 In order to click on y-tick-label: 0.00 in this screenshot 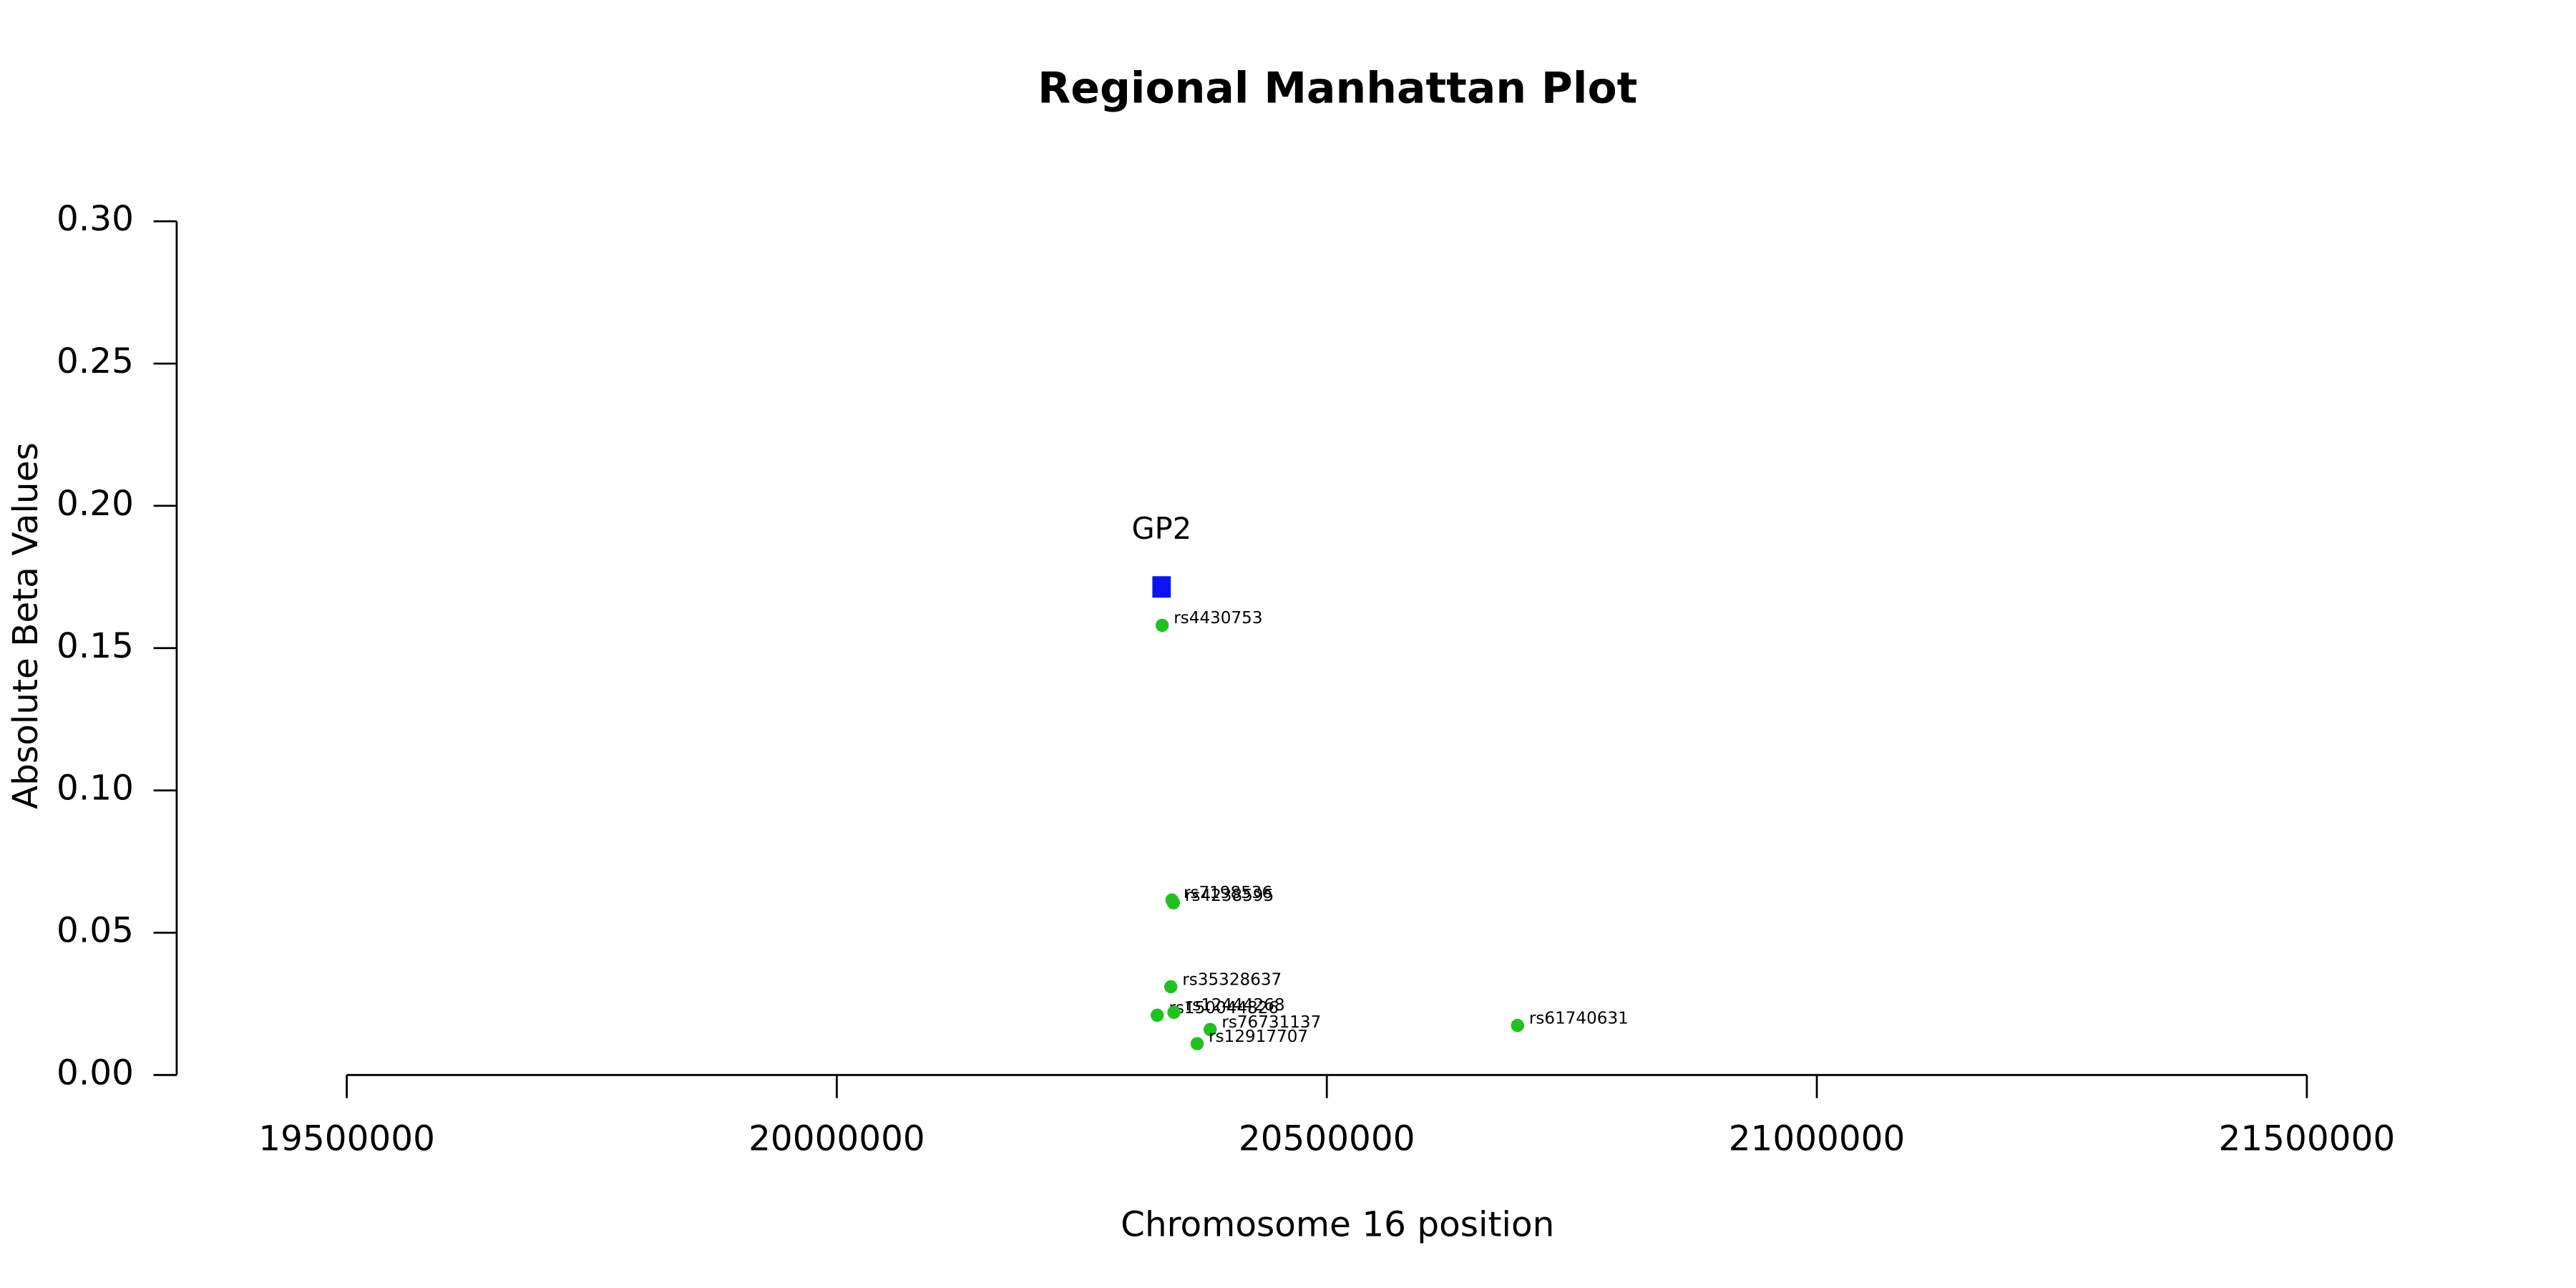, I will do `click(95, 1073)`.